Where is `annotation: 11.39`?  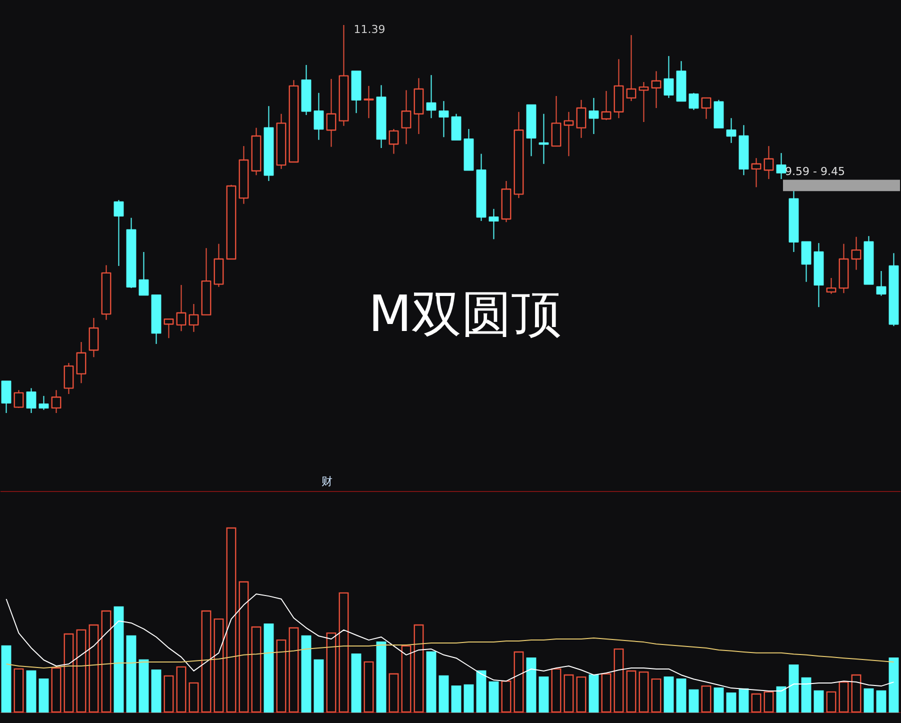 annotation: 11.39 is located at coordinates (370, 29).